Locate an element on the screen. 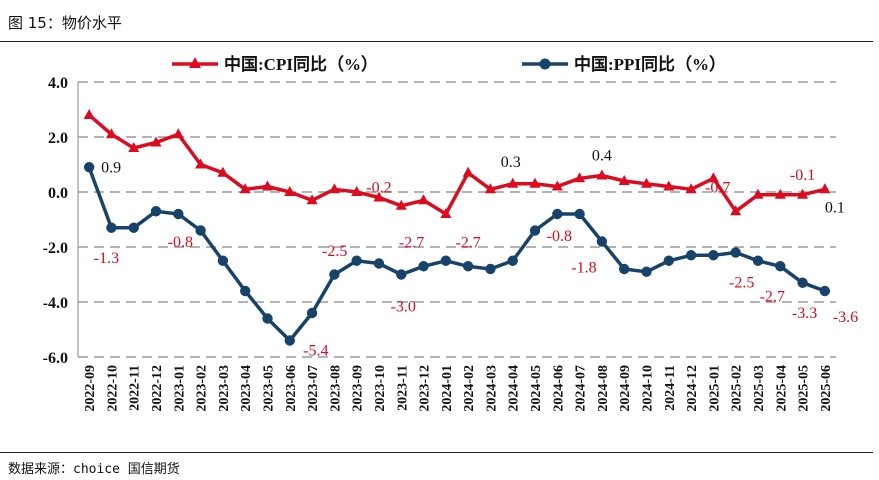 This screenshot has height=480, width=879. x-tick-label: 2024-08 is located at coordinates (603, 388).